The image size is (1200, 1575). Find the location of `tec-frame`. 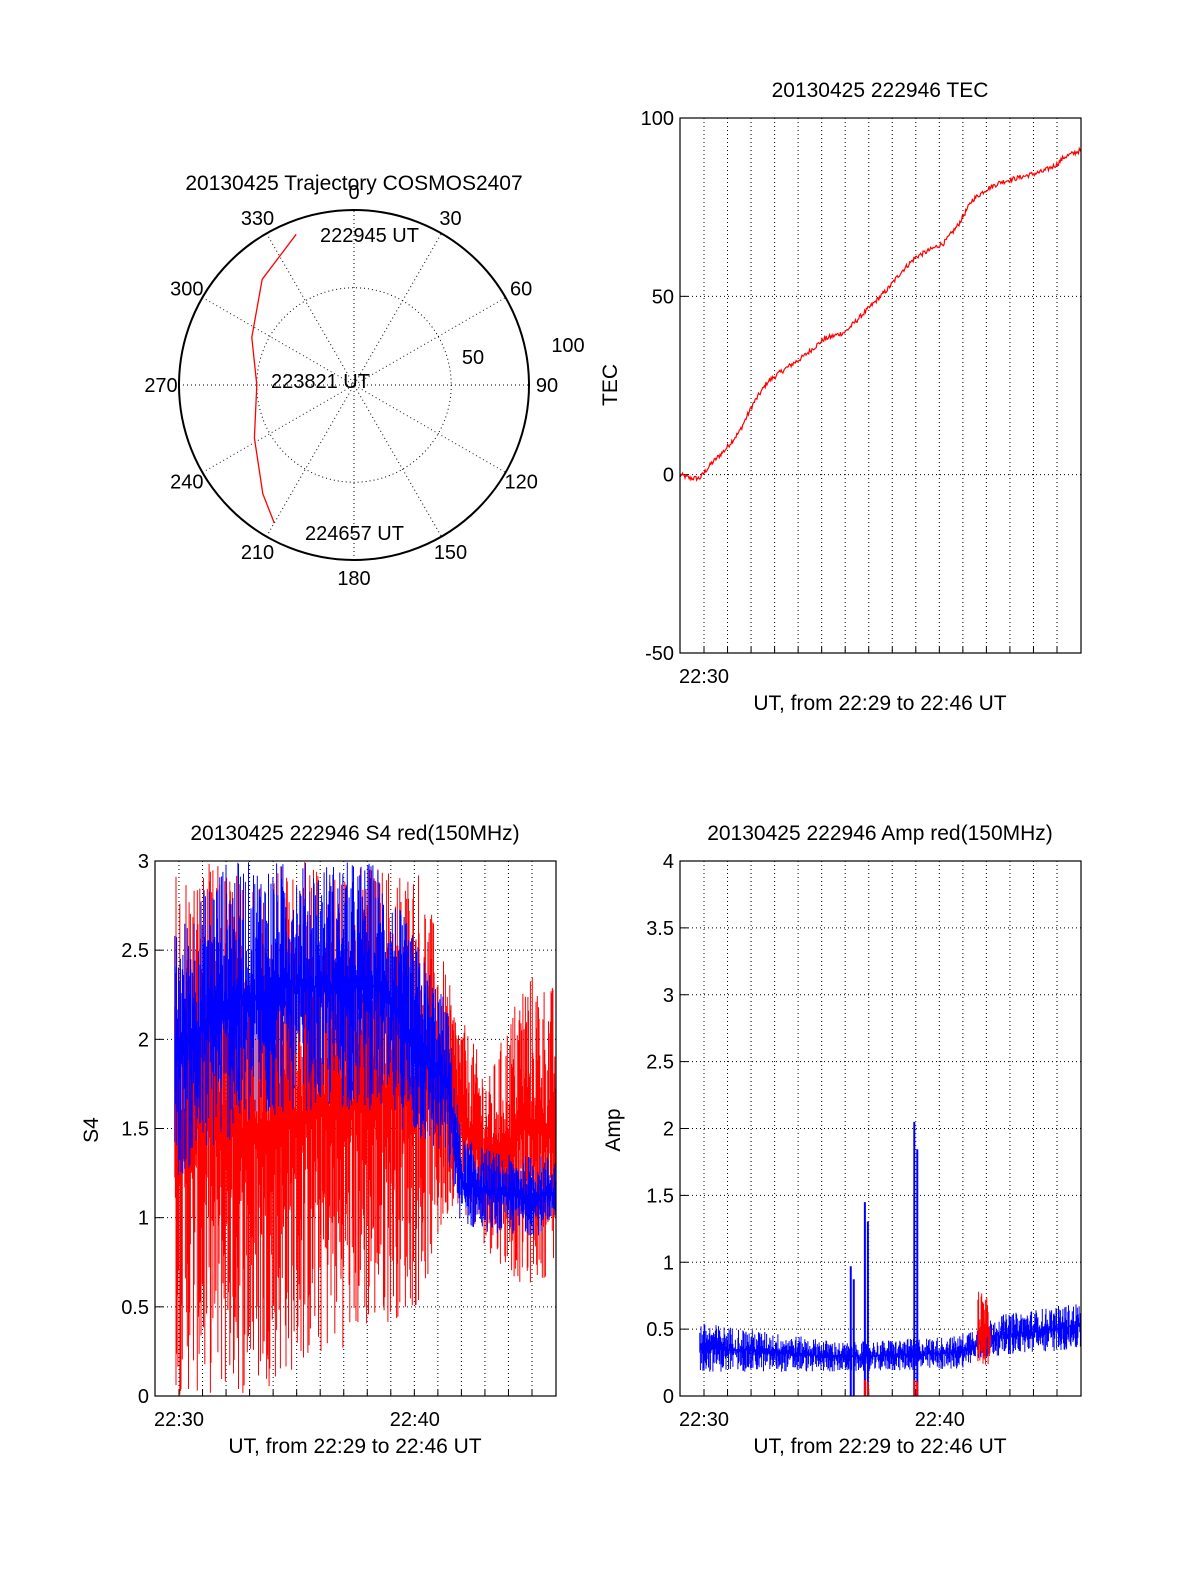

tec-frame is located at coordinates (880, 385).